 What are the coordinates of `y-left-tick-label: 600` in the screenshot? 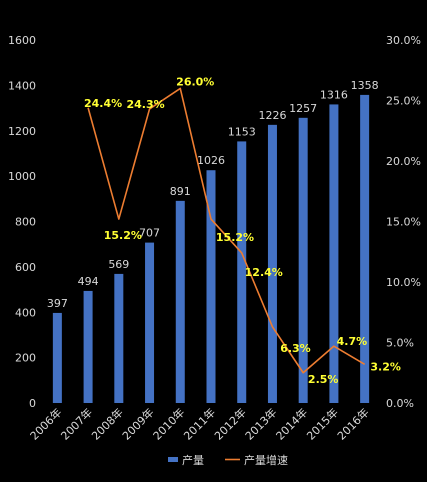 It's located at (25, 267).